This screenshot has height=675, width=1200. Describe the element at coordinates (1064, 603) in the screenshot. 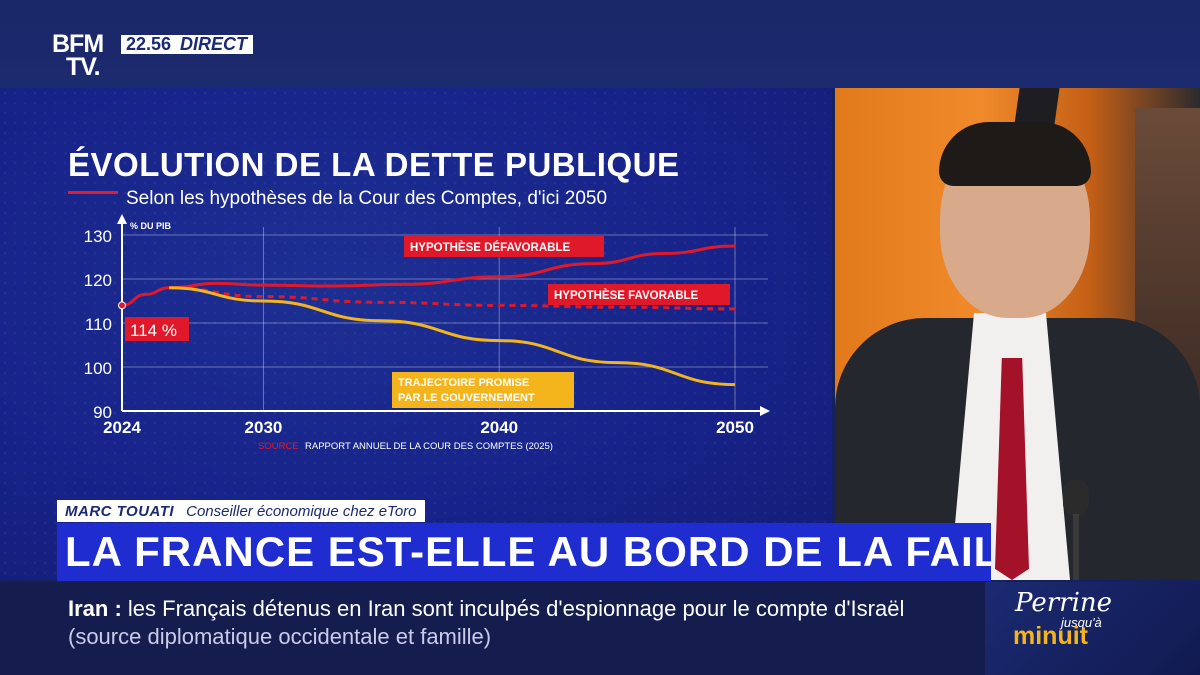

I see `promo-host: Perrine` at that location.